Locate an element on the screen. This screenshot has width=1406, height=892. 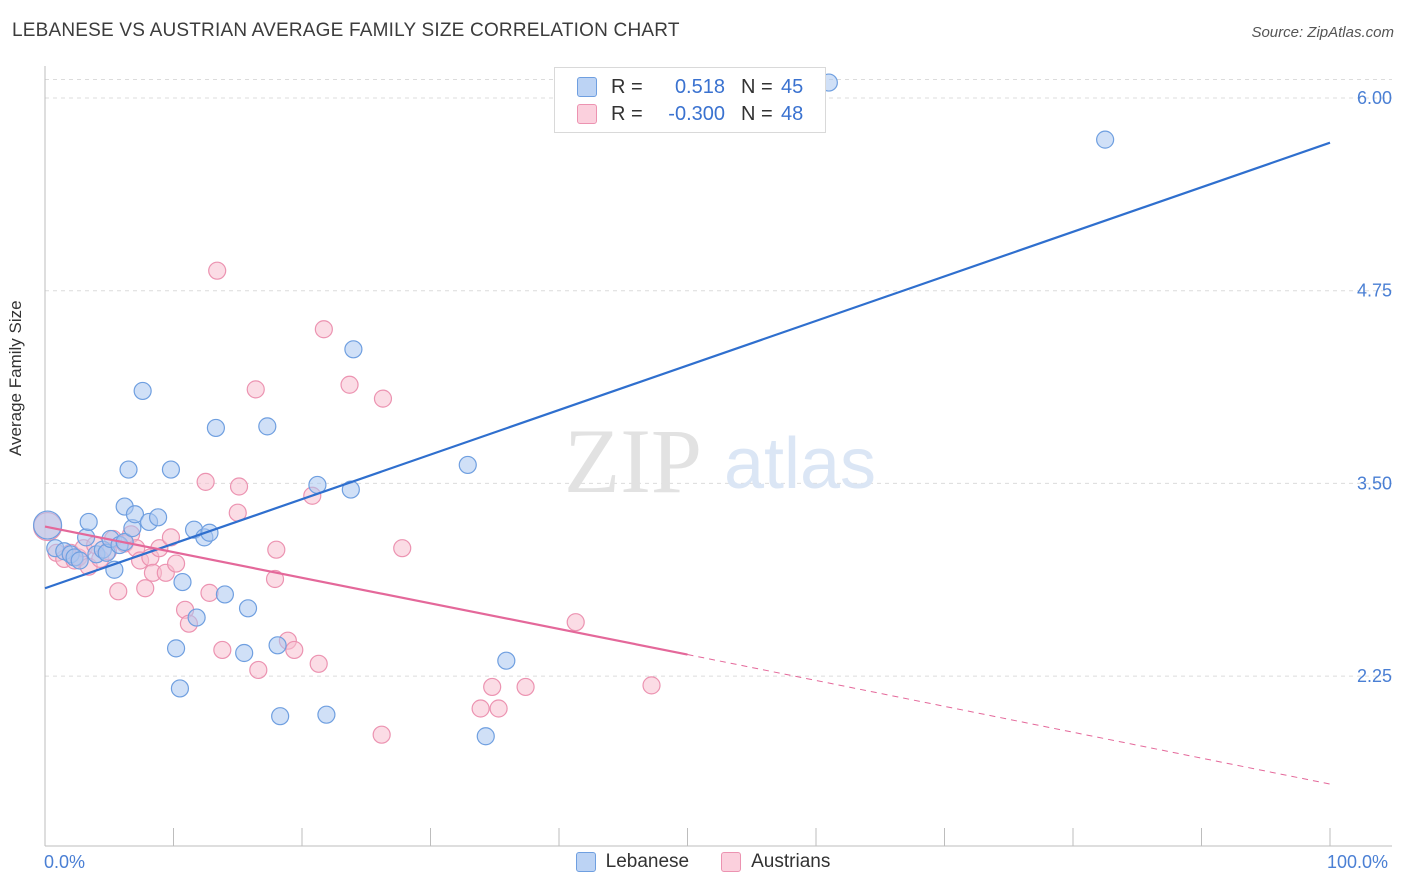
y-axis-label: Average Family Size is located at coordinates (15, 378).